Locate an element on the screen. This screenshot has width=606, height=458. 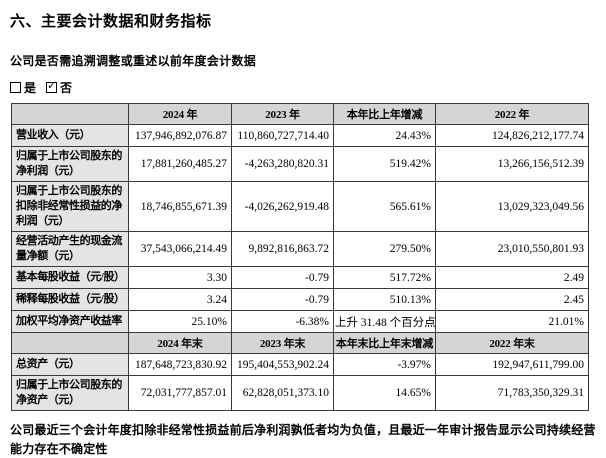
cell-2022: 13,266,156,512.39 is located at coordinates (512, 164).